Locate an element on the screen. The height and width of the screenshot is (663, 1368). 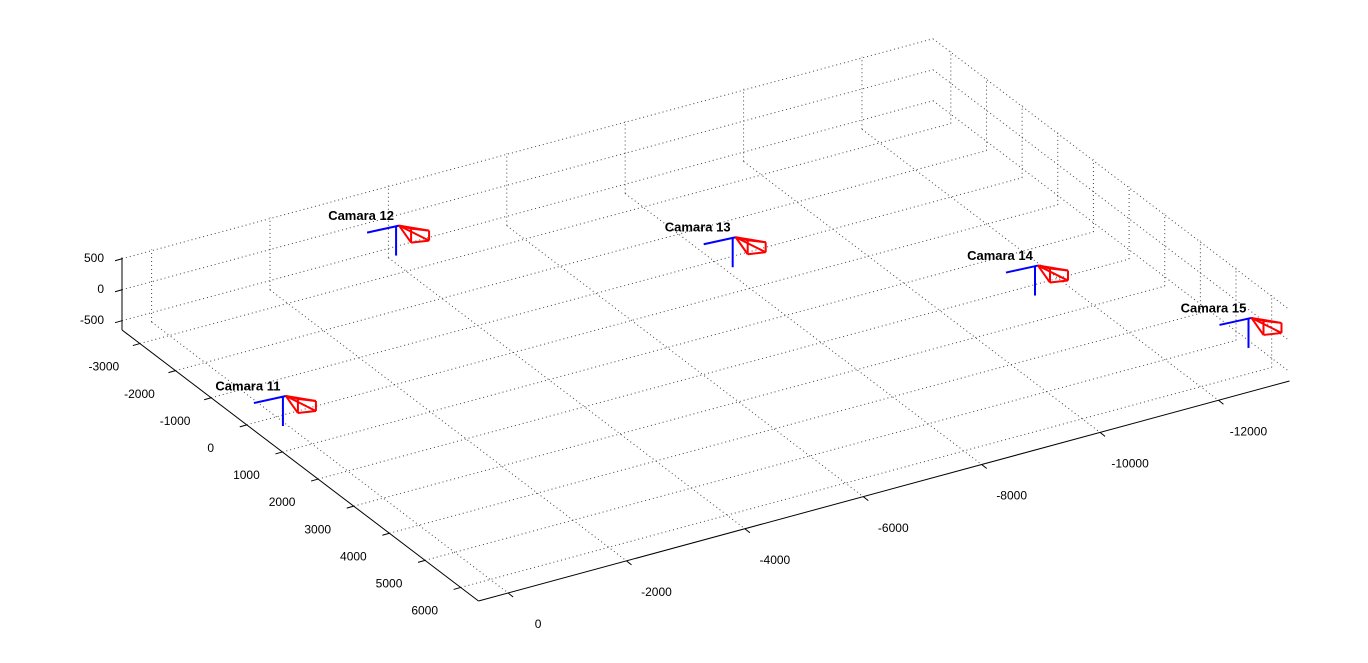
x-tick-label: -2000 is located at coordinates (656, 592).